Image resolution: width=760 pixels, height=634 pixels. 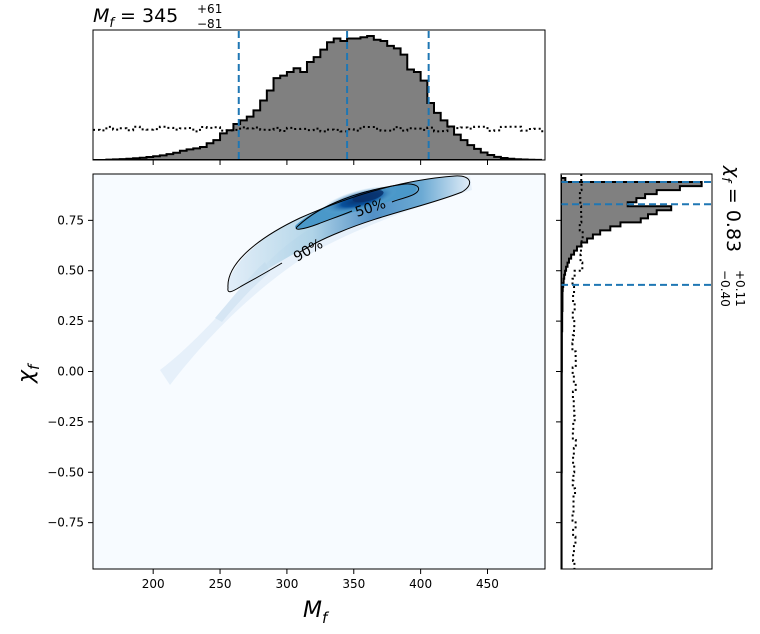 I want to click on y-tick-label: −0.50, so click(x=65, y=472).